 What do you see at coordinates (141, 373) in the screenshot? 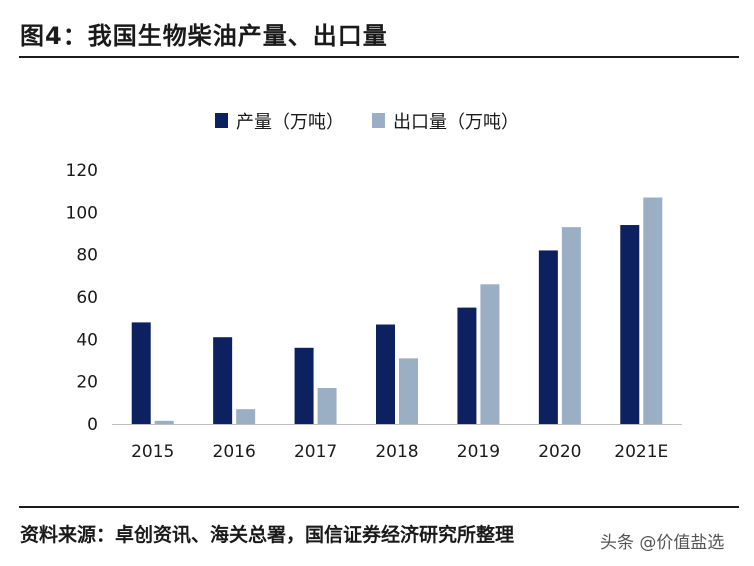
I see `bar-production-2015` at bounding box center [141, 373].